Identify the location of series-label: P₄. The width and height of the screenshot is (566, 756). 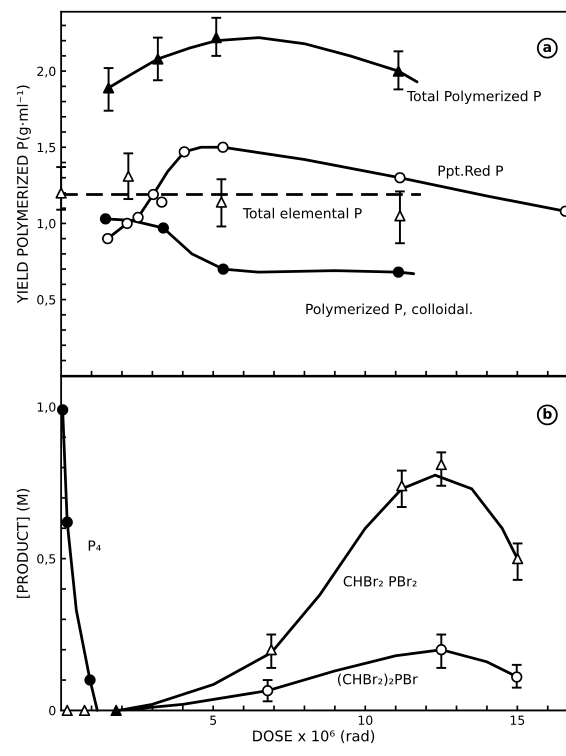
(94, 545).